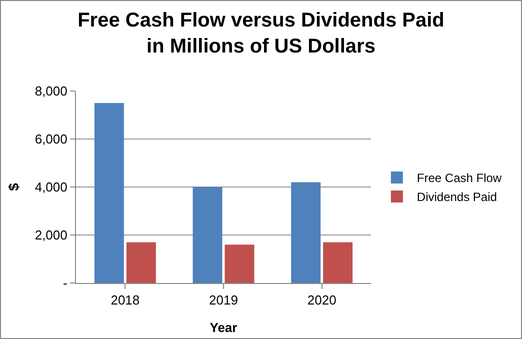 The width and height of the screenshot is (522, 339). Describe the element at coordinates (321, 300) in the screenshot. I see `x-tick-label: 2020` at that location.